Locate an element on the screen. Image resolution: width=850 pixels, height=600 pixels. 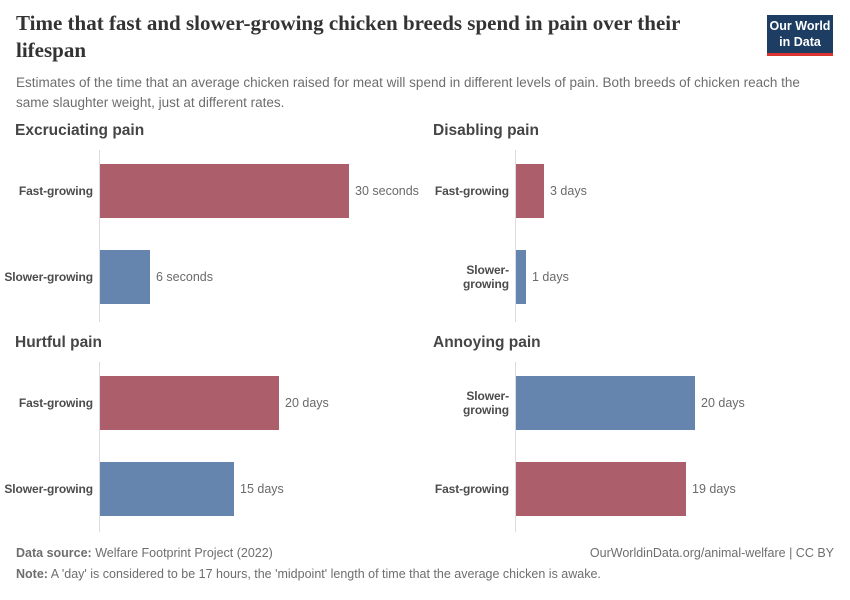
owid-logo: Our World in Data is located at coordinates (800, 36).